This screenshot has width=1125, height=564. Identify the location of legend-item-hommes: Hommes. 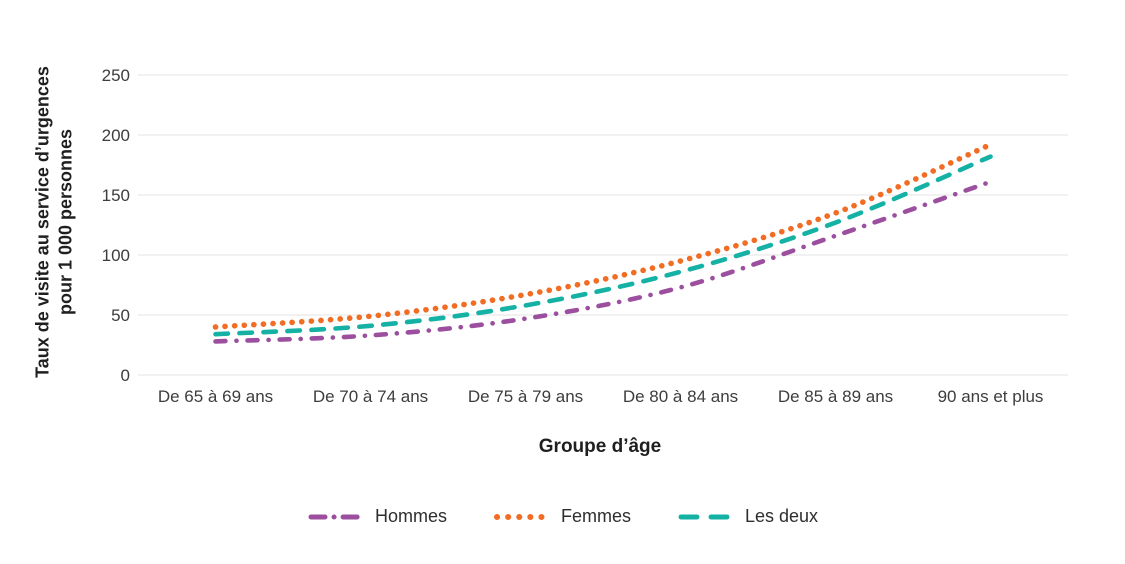
(377, 516).